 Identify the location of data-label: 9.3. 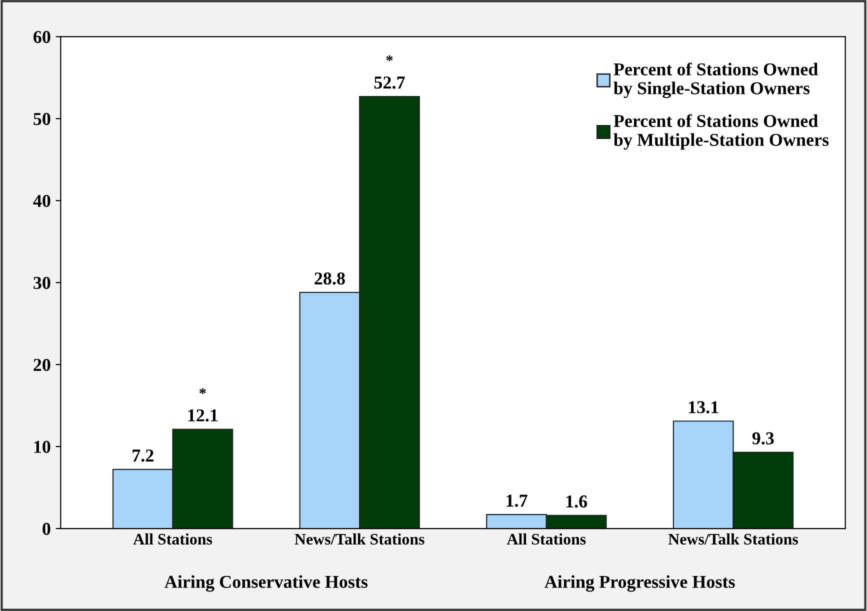
(763, 438).